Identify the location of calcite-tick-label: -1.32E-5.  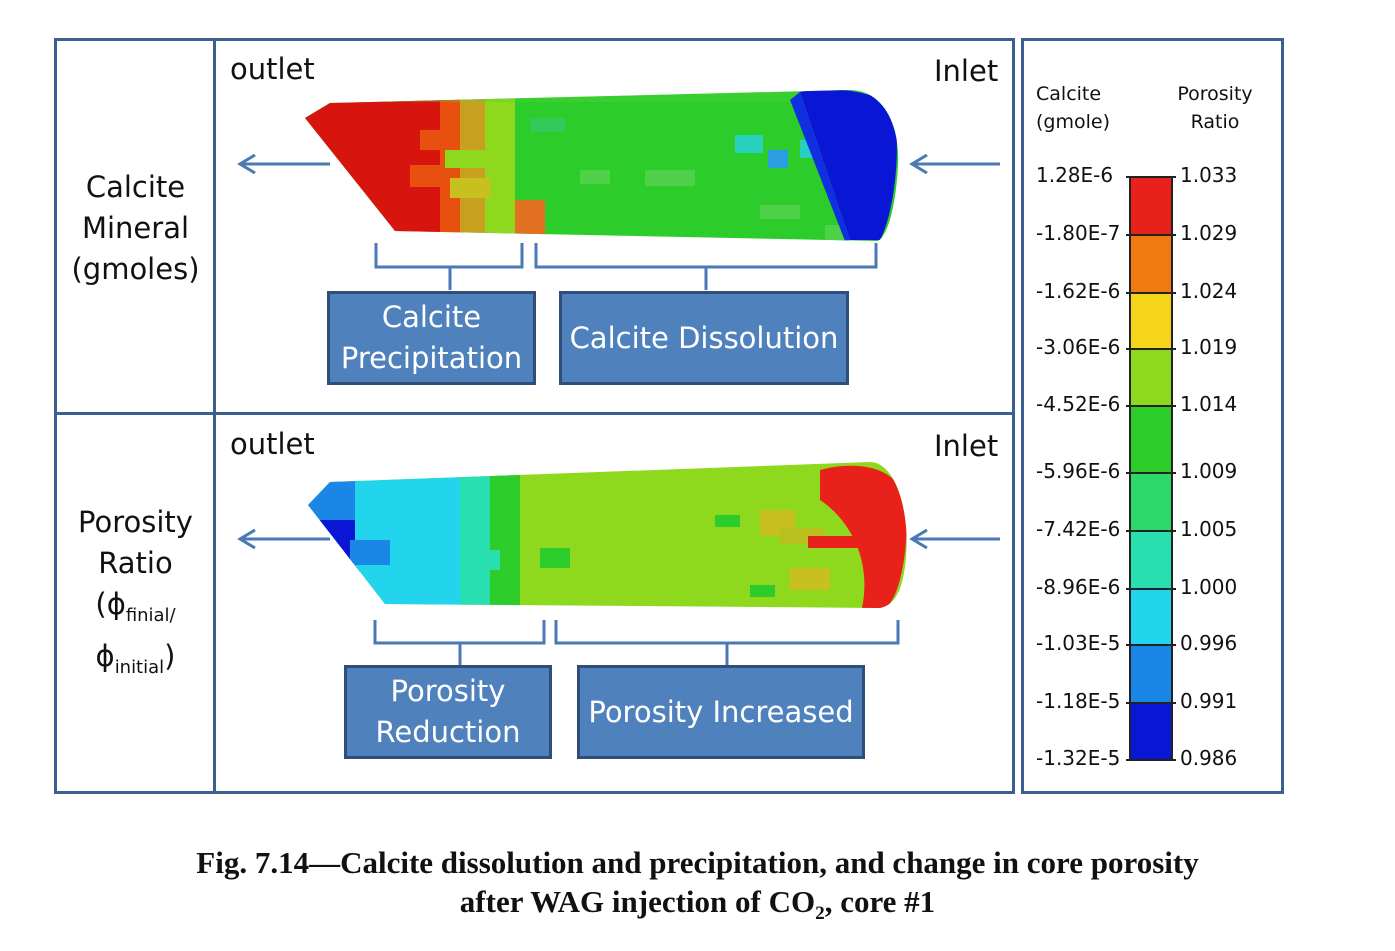
(1078, 758).